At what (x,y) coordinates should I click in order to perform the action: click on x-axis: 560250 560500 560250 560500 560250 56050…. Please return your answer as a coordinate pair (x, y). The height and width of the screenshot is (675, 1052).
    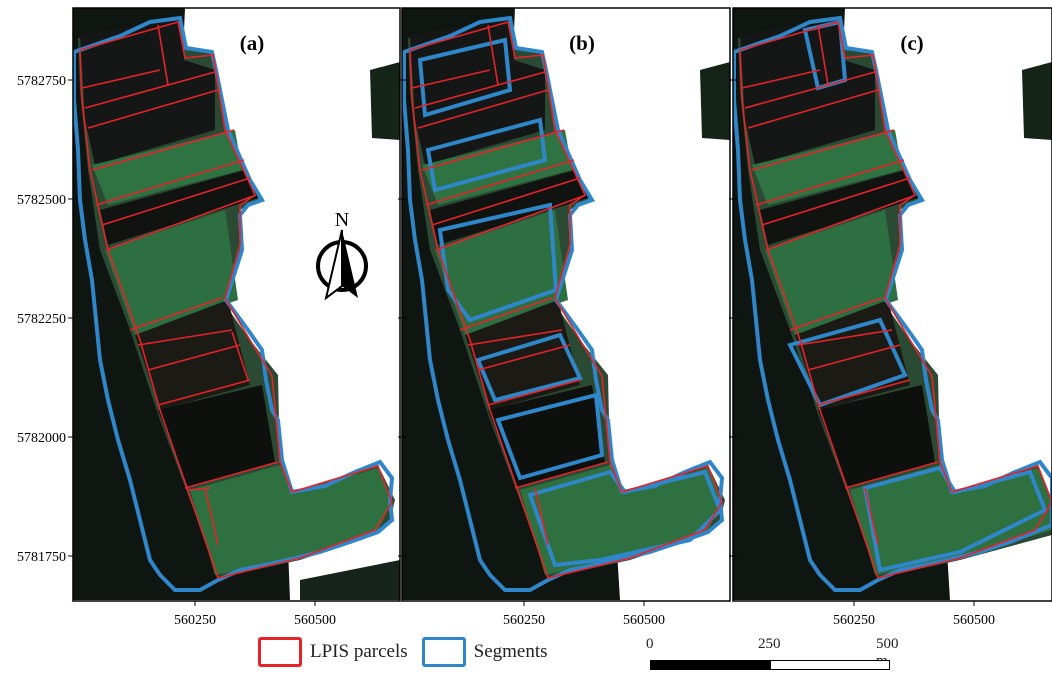
    Looking at the image, I should click on (584, 620).